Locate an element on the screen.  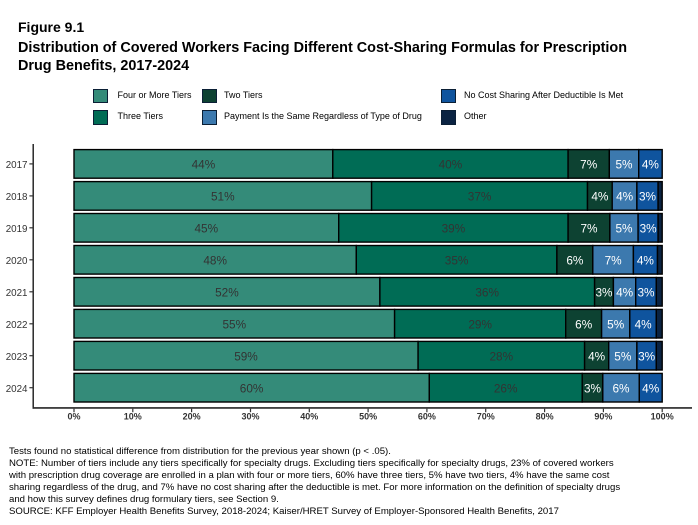
svg-text: 2022 is located at coordinates (17, 325).